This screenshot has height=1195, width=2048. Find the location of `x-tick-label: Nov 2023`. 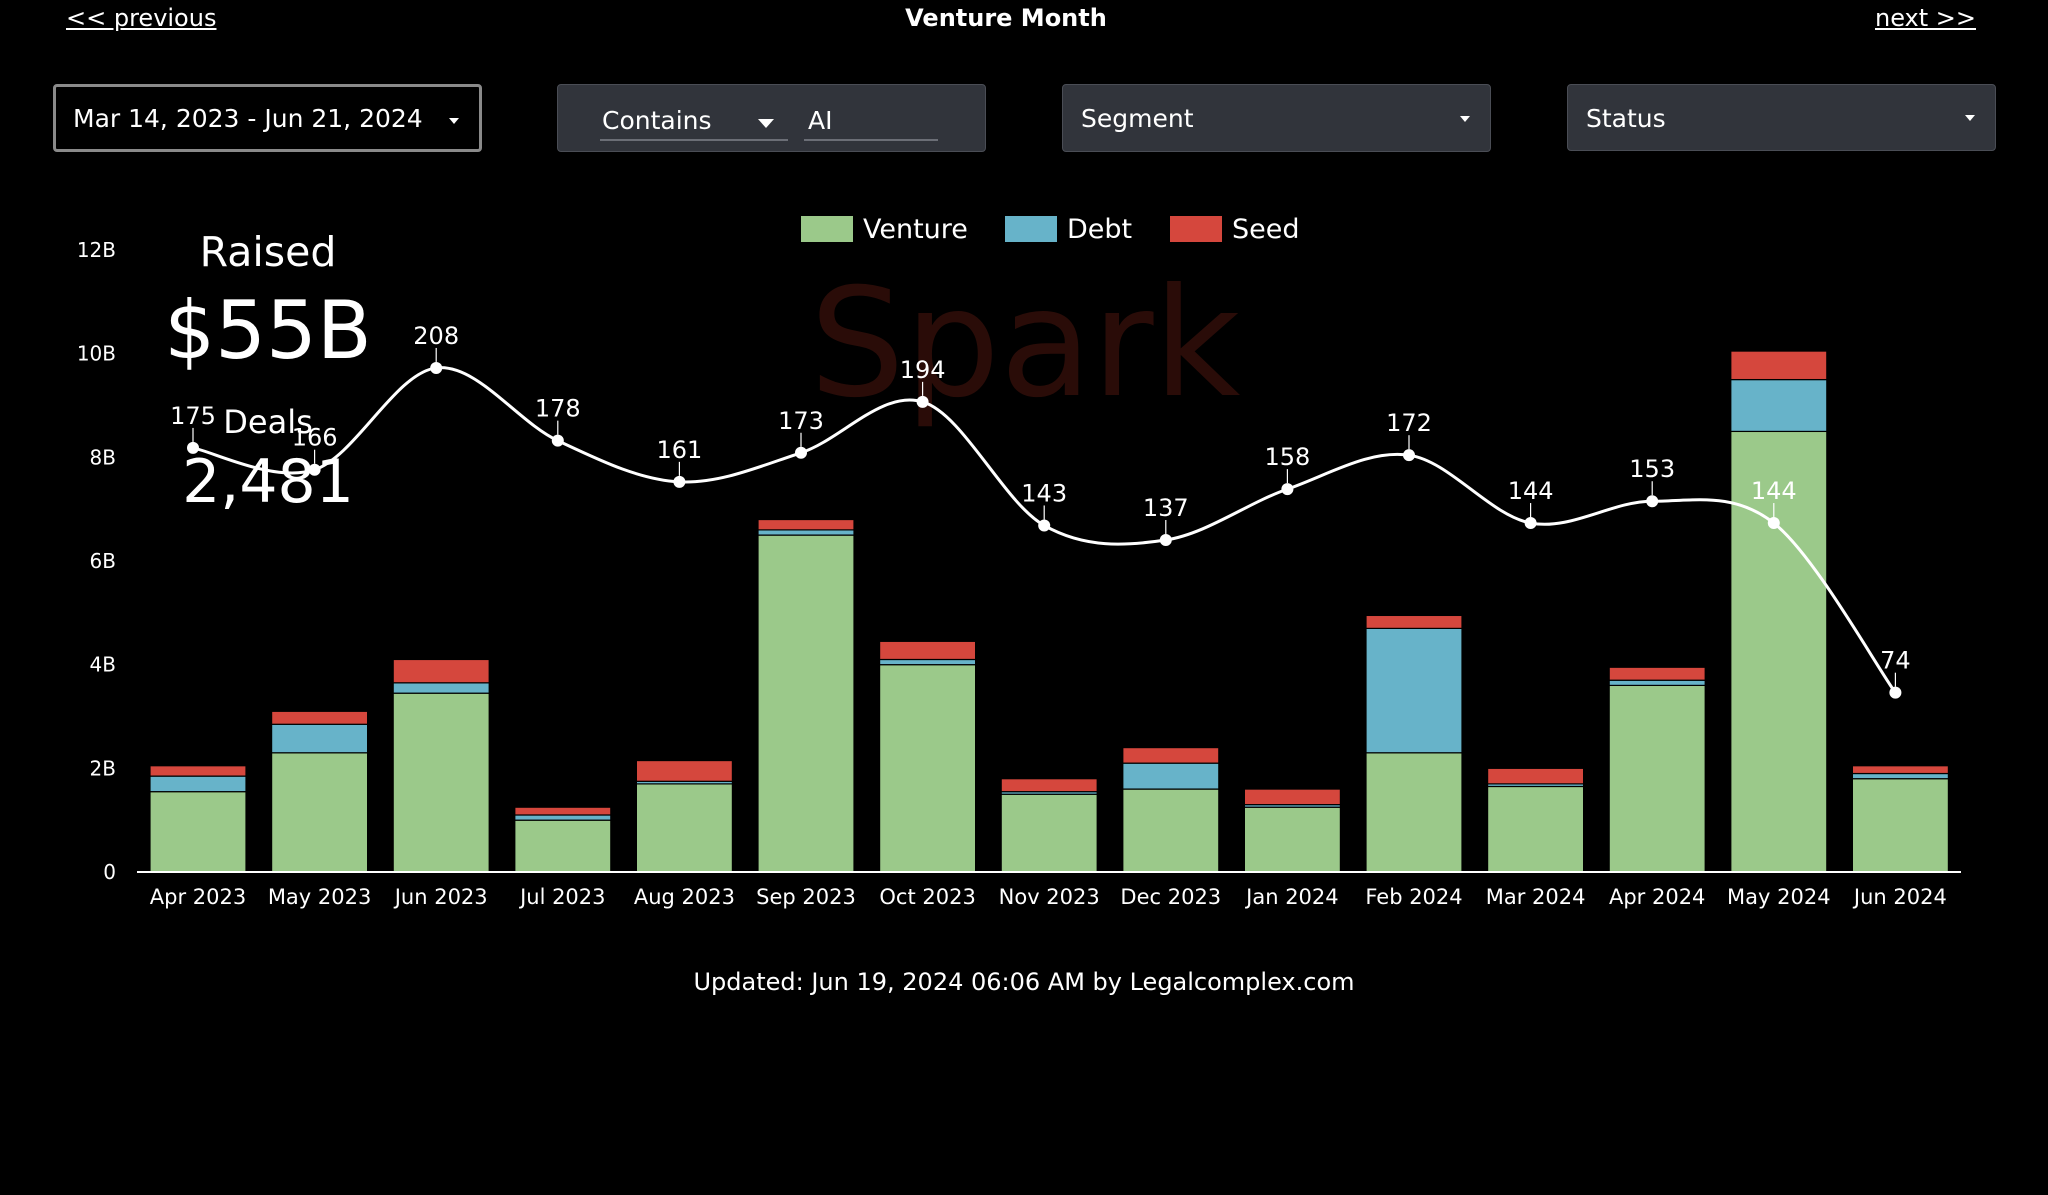

x-tick-label: Nov 2023 is located at coordinates (1049, 897).